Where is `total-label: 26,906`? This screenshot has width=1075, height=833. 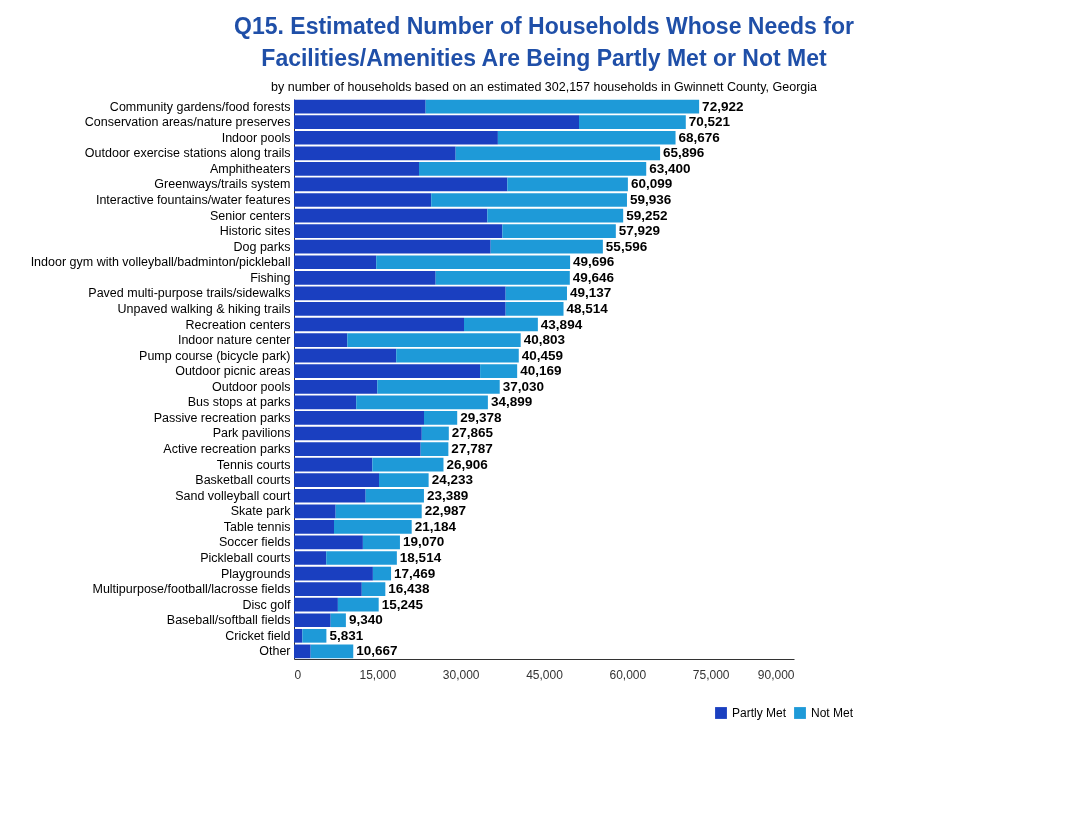
total-label: 26,906 is located at coordinates (467, 464).